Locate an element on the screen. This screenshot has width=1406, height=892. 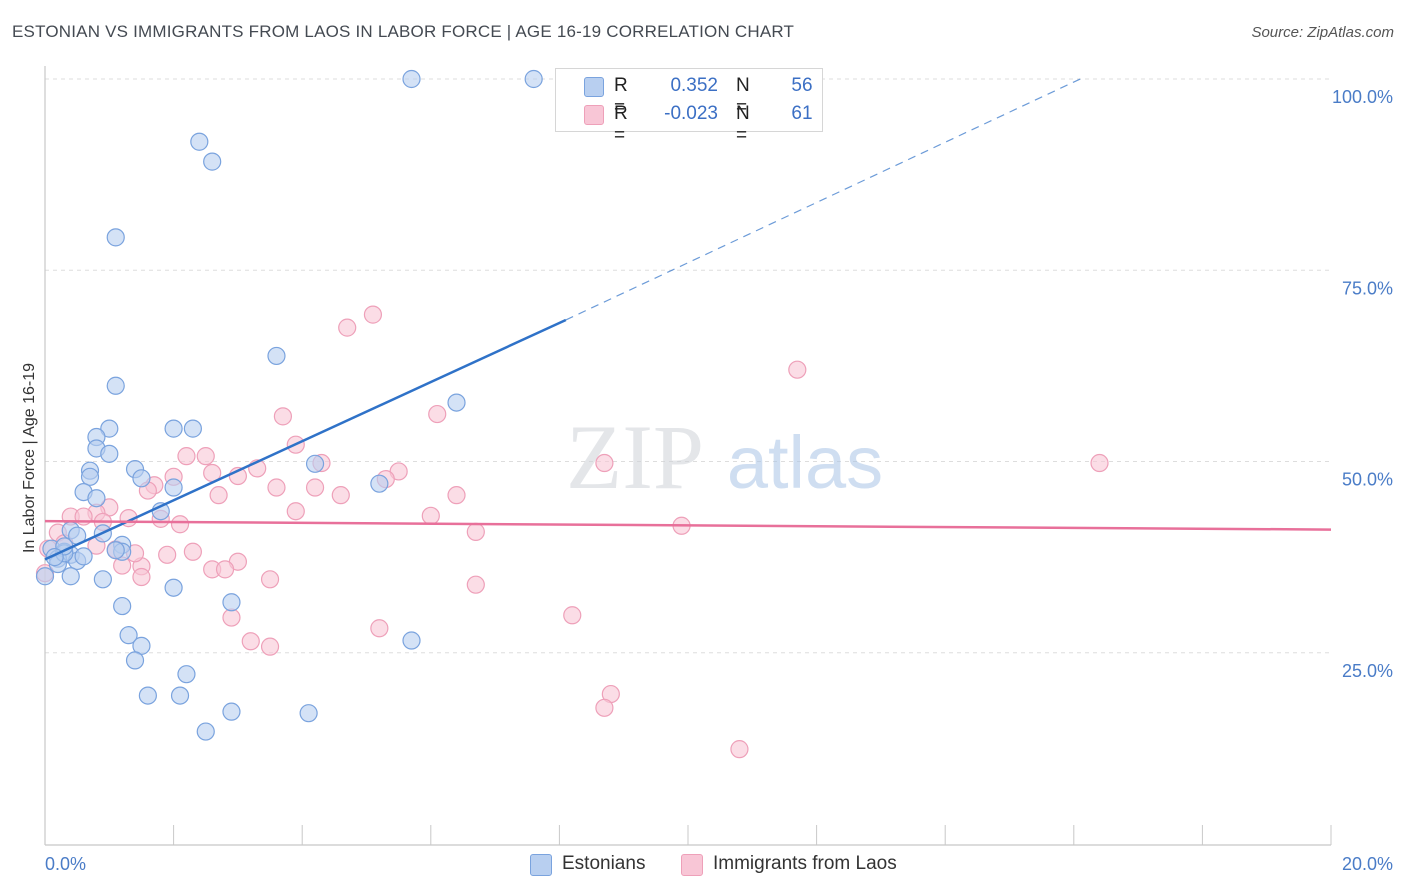
y-tick-label: 50.0% is located at coordinates (1367, 480).